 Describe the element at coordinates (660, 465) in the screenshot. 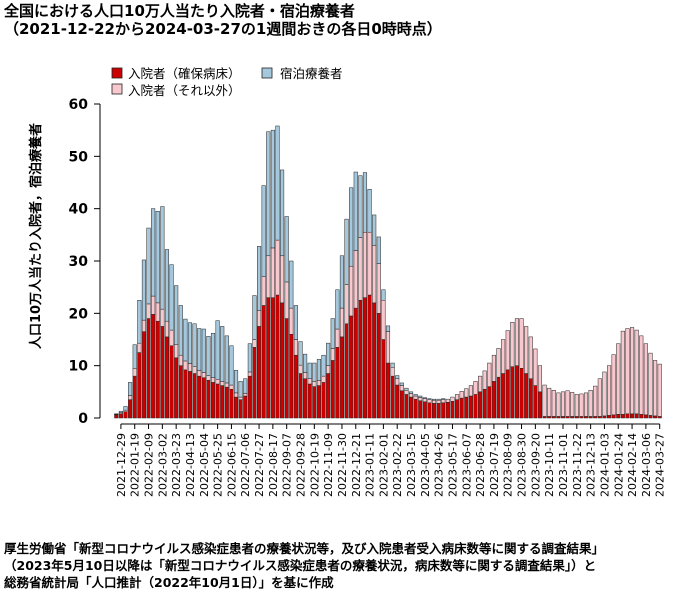

I see `x-tick-label: 2024-03-27` at that location.